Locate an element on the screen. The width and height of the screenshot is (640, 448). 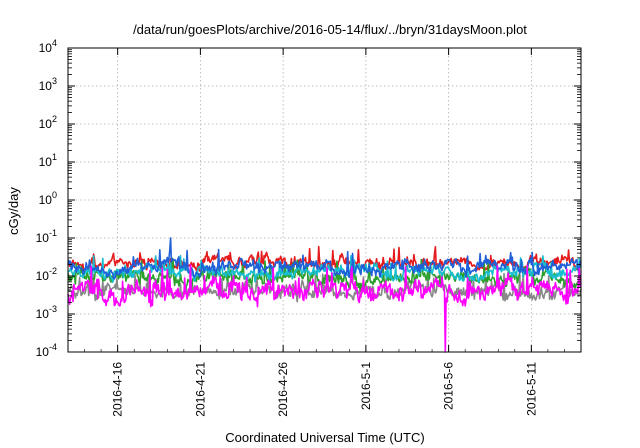
y-axis-label: cGy/day is located at coordinates (13, 211).